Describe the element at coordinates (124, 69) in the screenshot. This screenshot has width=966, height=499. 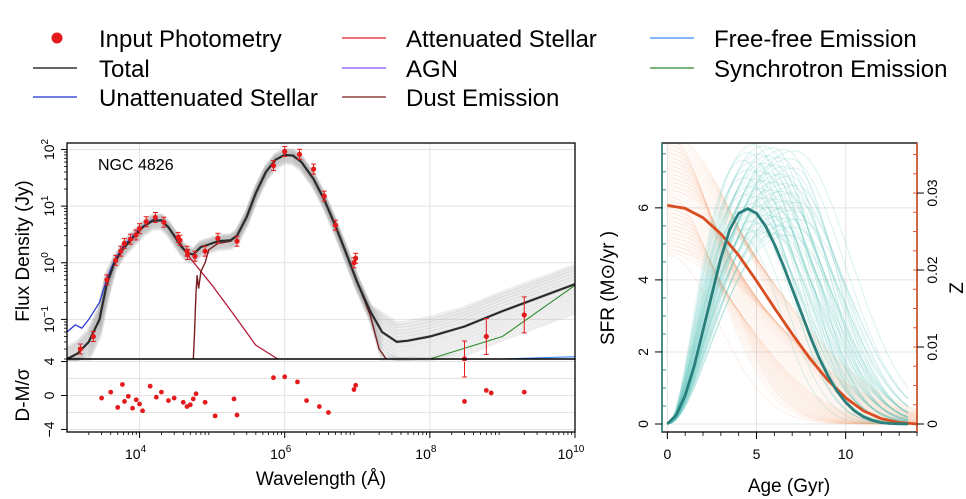
I see `legend-label: Total` at that location.